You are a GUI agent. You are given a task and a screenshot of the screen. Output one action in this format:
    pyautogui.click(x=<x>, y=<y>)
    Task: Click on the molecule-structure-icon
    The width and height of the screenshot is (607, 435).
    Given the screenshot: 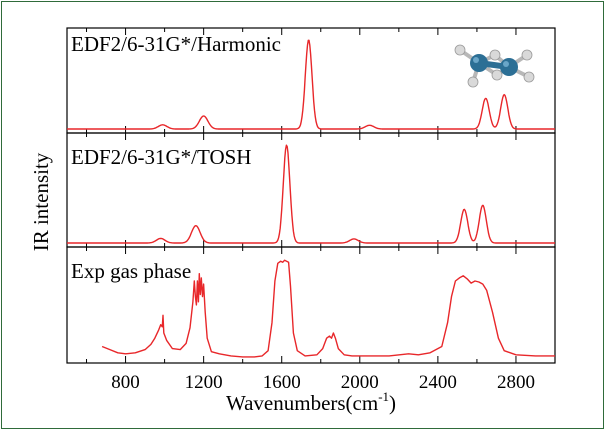 What is the action you would take?
    pyautogui.click(x=494, y=66)
    